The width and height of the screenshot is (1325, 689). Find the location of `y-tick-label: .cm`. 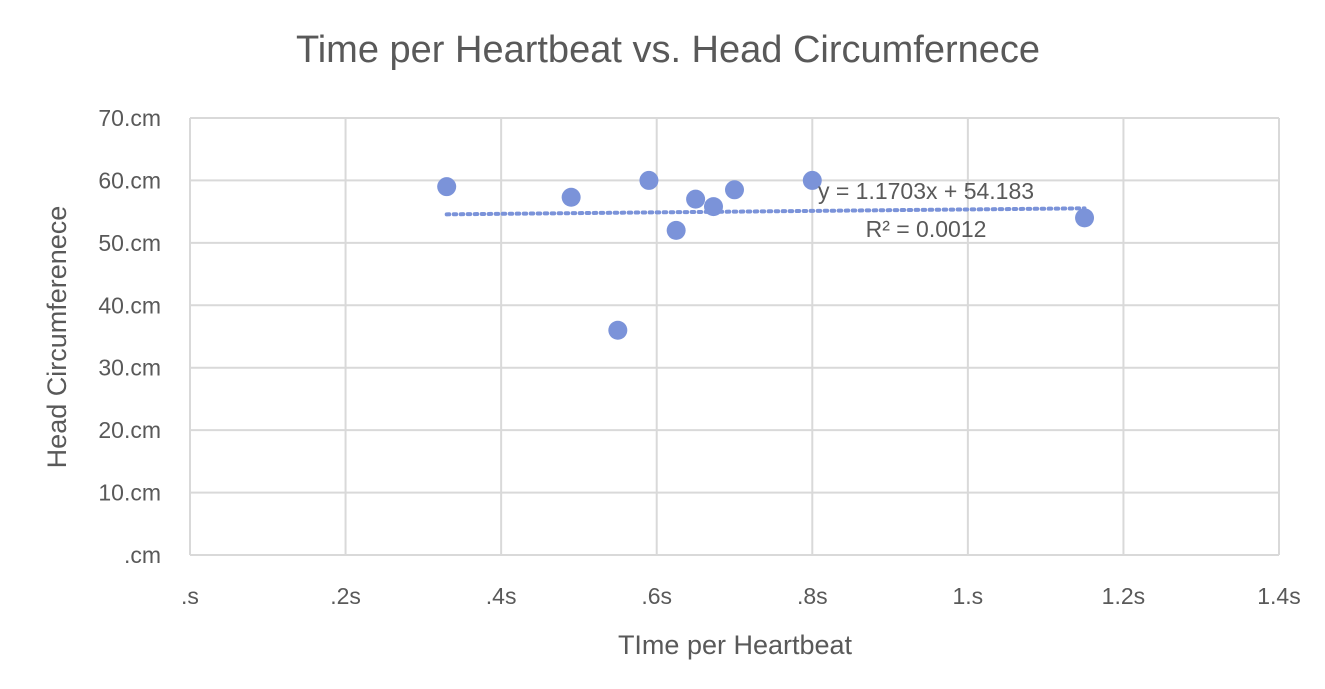

y-tick-label: .cm is located at coordinates (142, 555).